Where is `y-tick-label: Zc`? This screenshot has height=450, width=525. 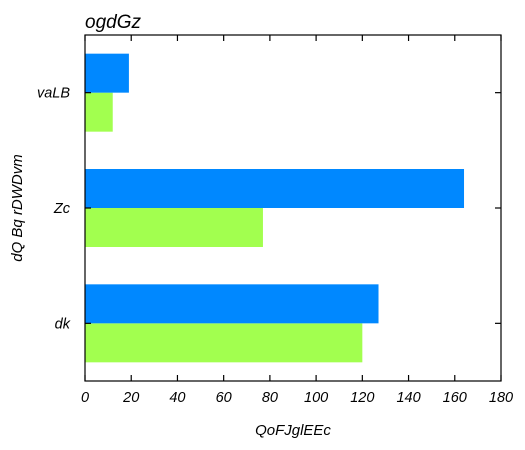
y-tick-label: Zc is located at coordinates (62, 209).